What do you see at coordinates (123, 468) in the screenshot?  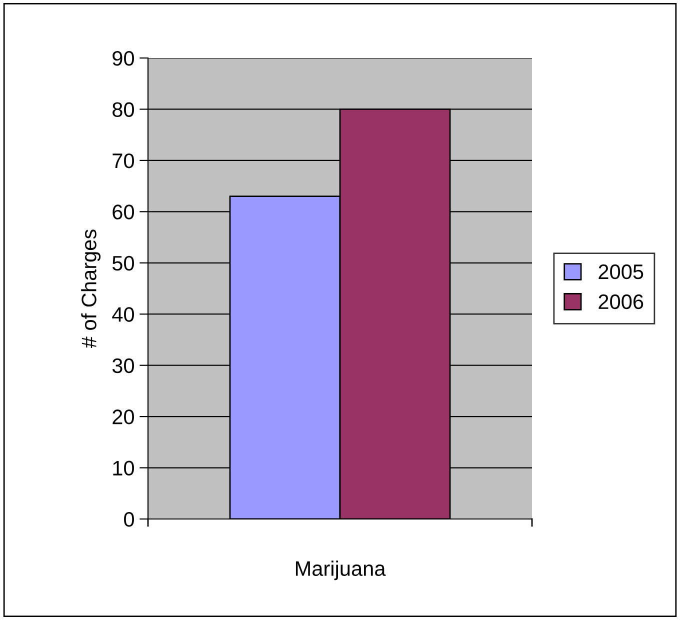 I see `y-tick-label: 10` at bounding box center [123, 468].